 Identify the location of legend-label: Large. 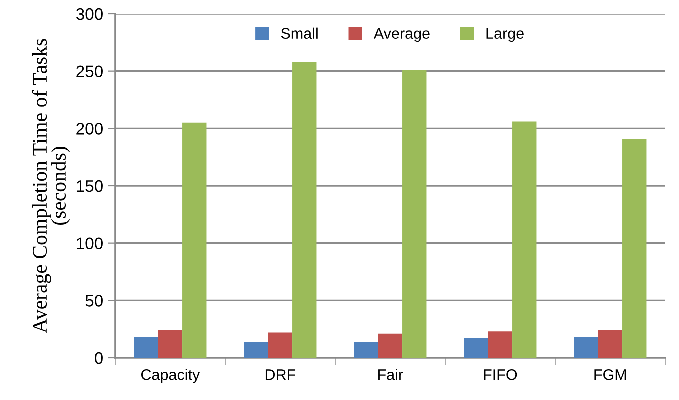
(505, 35).